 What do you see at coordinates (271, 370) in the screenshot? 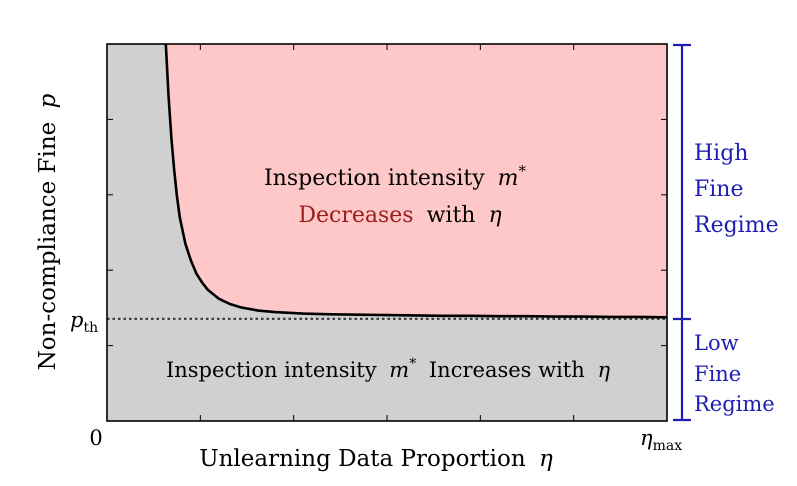
I see `low-region-prefix: Inspection intensity` at bounding box center [271, 370].